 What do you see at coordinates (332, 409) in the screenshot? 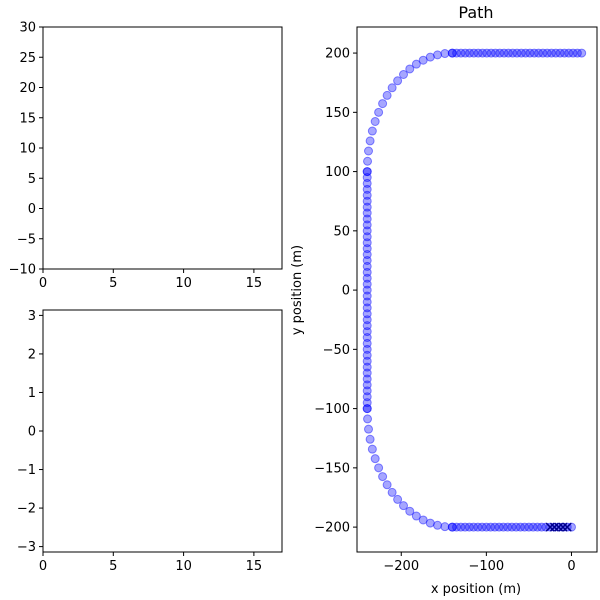
I see `y-tick-label: −100` at bounding box center [332, 409].